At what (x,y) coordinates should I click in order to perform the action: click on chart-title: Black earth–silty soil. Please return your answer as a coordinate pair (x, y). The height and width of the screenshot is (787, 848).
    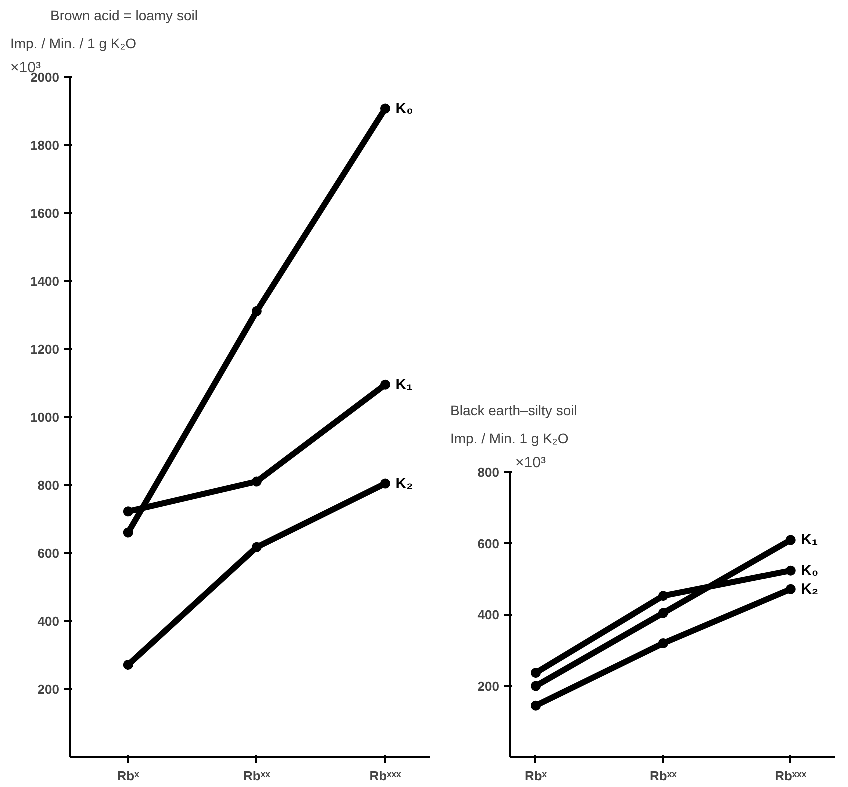
    Looking at the image, I should click on (514, 410).